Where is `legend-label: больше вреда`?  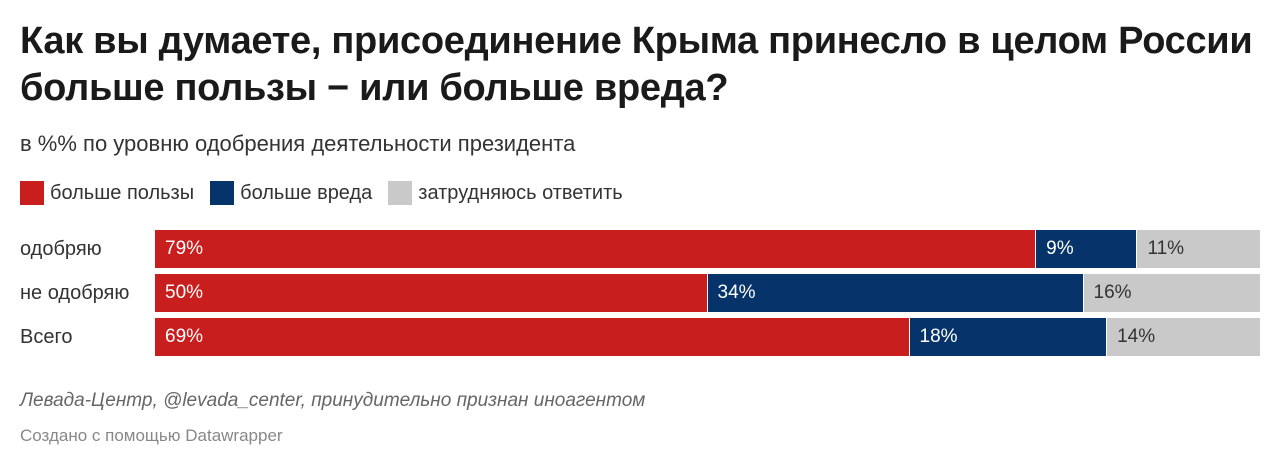 legend-label: больше вреда is located at coordinates (306, 192).